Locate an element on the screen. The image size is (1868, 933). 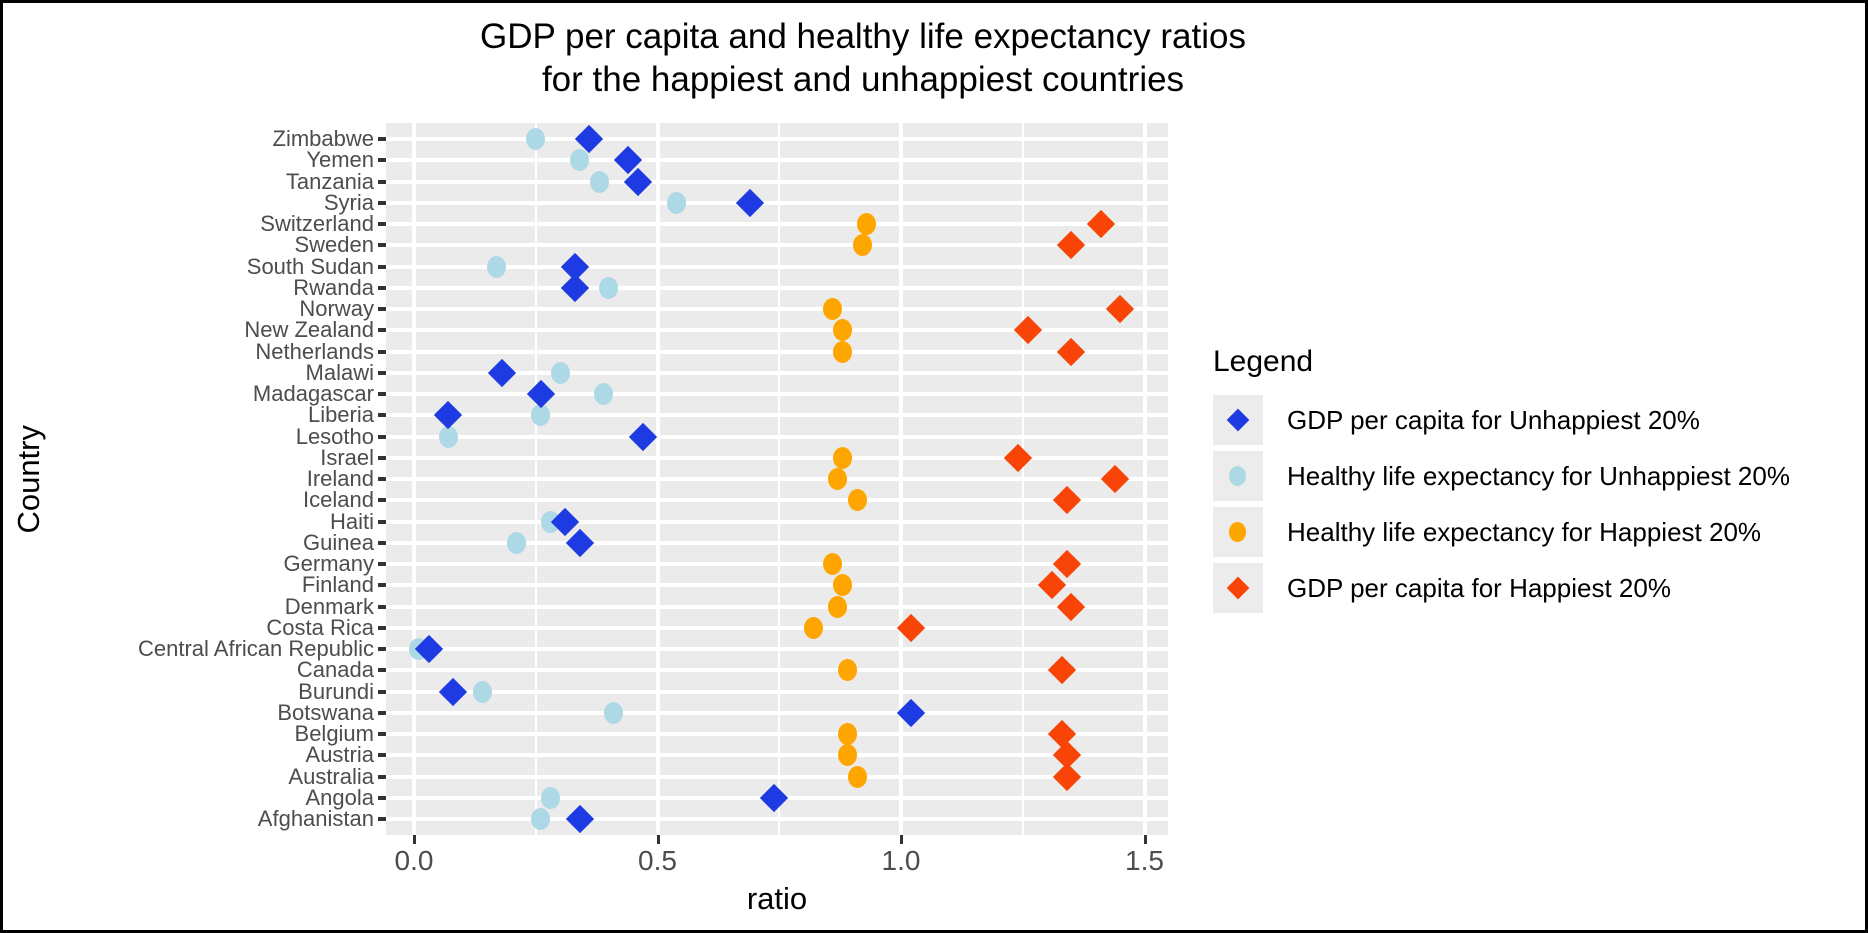
y-tick-label: South Sudan is located at coordinates (310, 266).